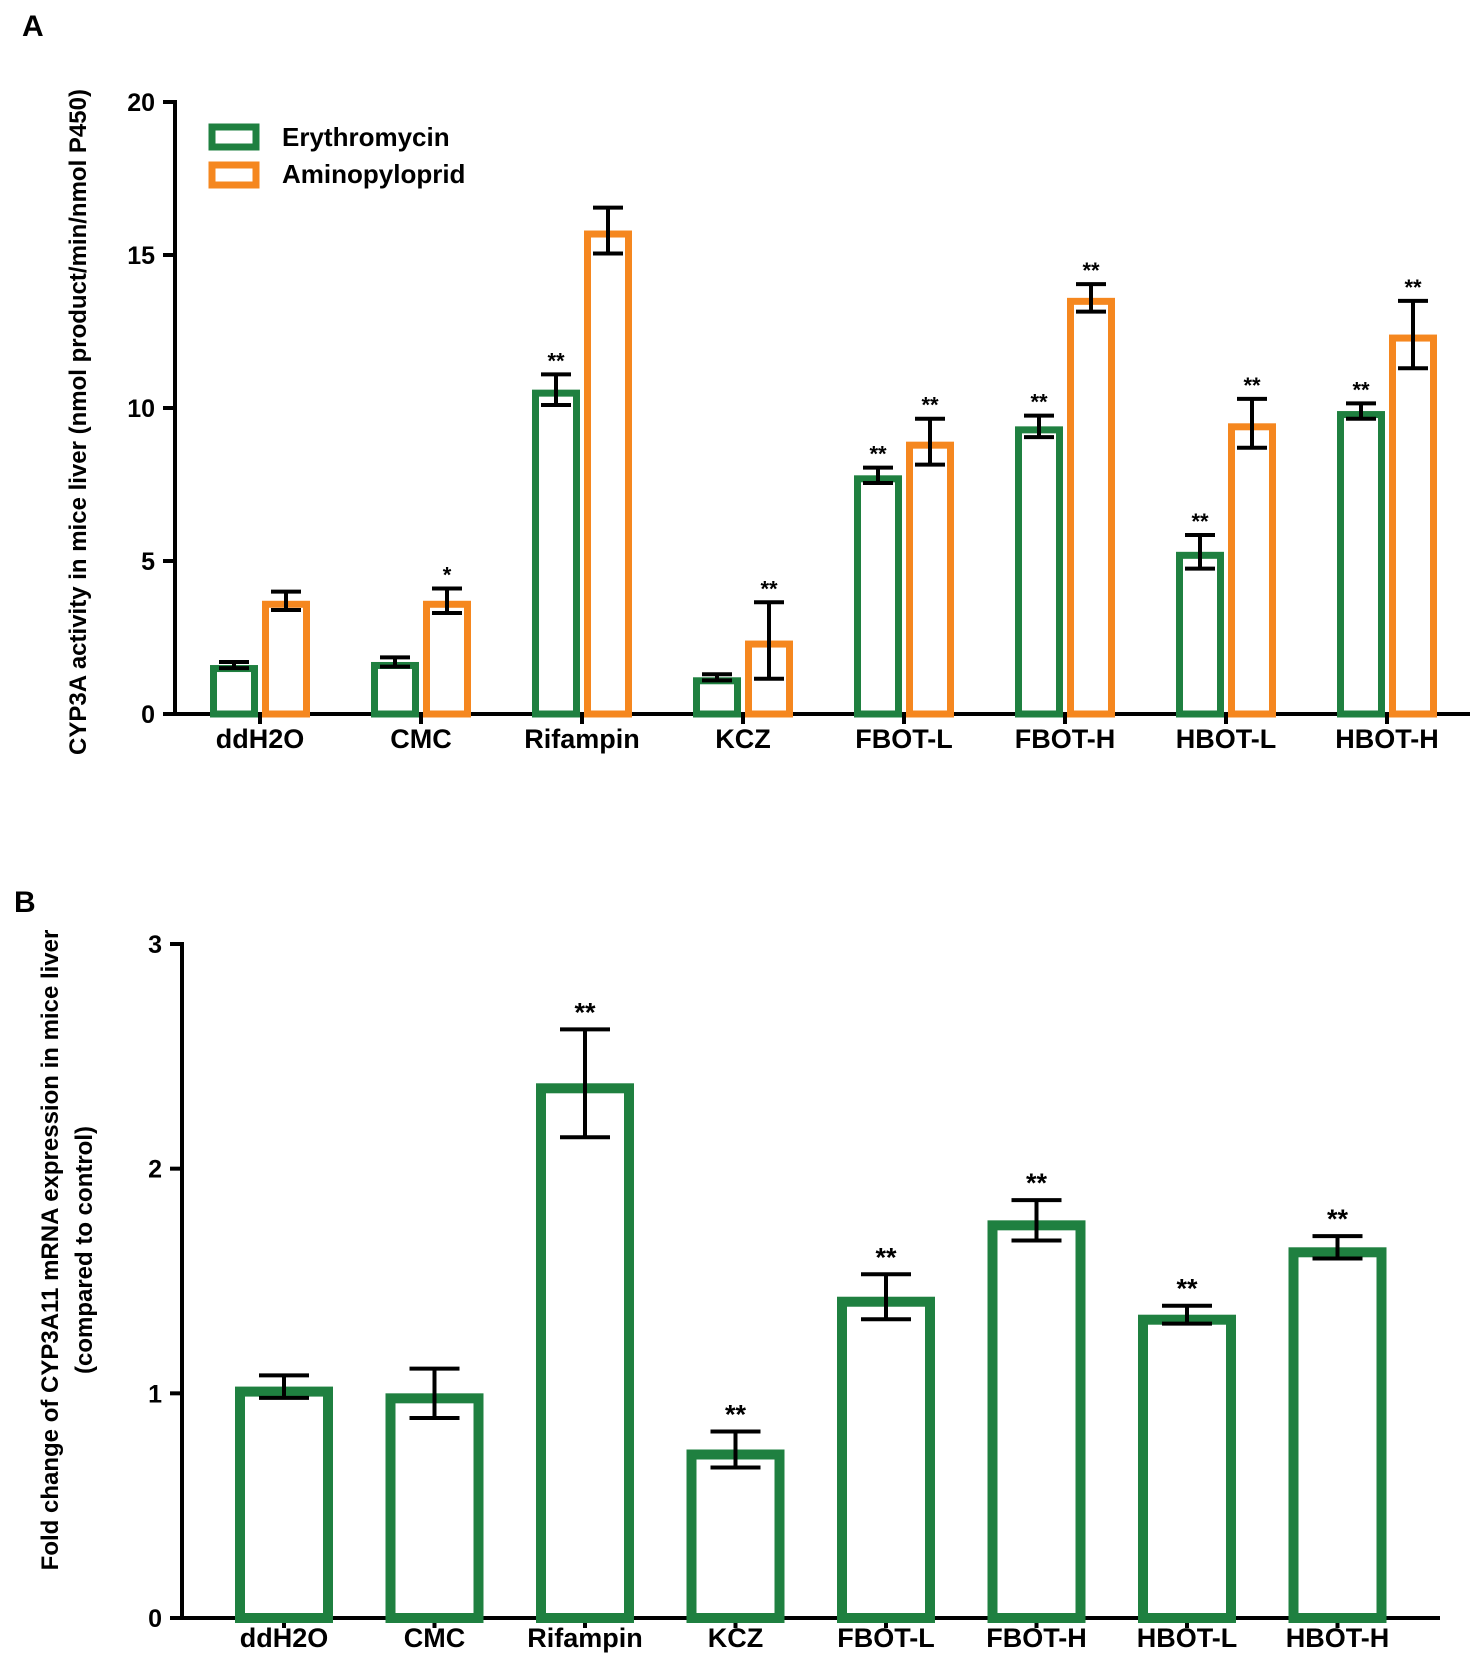  What do you see at coordinates (84, 1250) in the screenshot?
I see `panel-b-y-axis-subtitle: (compared to control)` at bounding box center [84, 1250].